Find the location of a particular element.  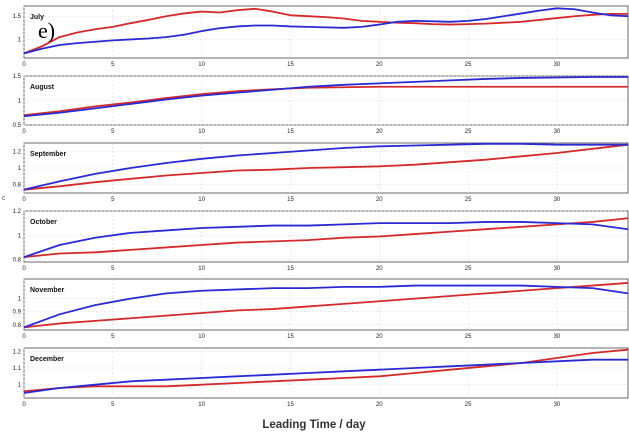

y-axis-label: c is located at coordinates (4, 198).